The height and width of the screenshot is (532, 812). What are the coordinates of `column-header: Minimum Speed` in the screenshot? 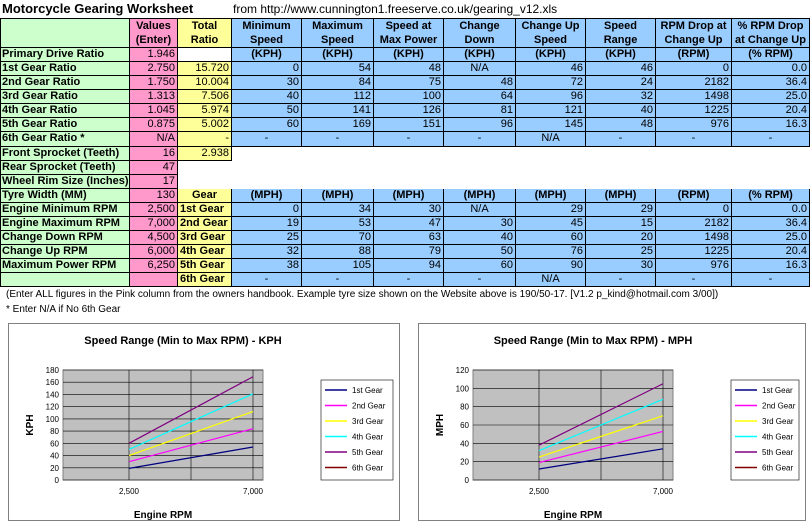 It's located at (267, 33).